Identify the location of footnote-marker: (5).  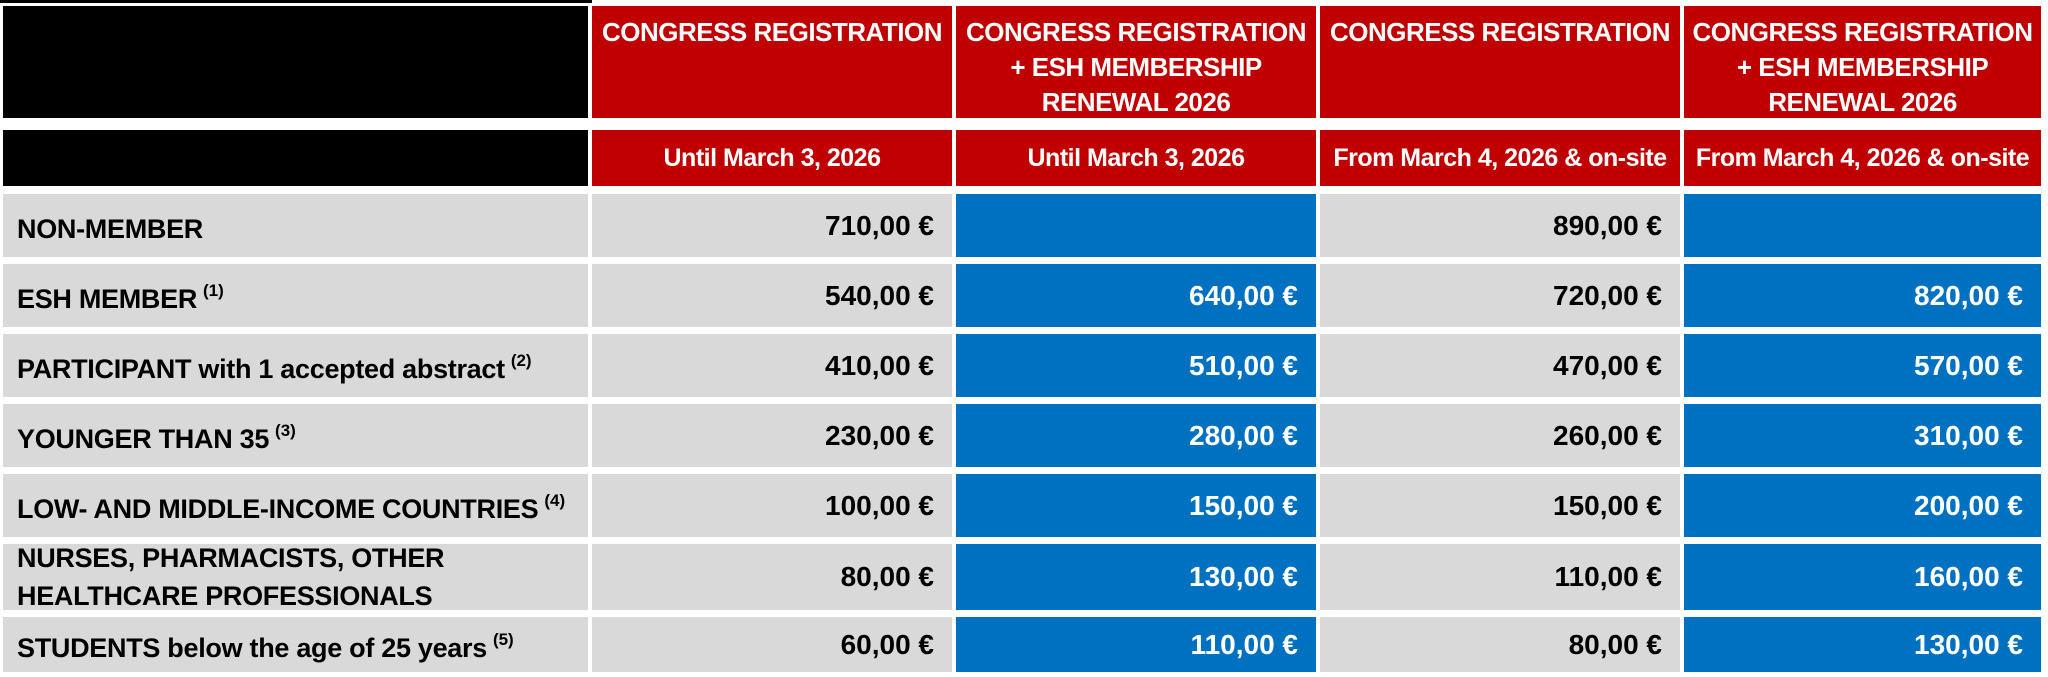
(503, 639).